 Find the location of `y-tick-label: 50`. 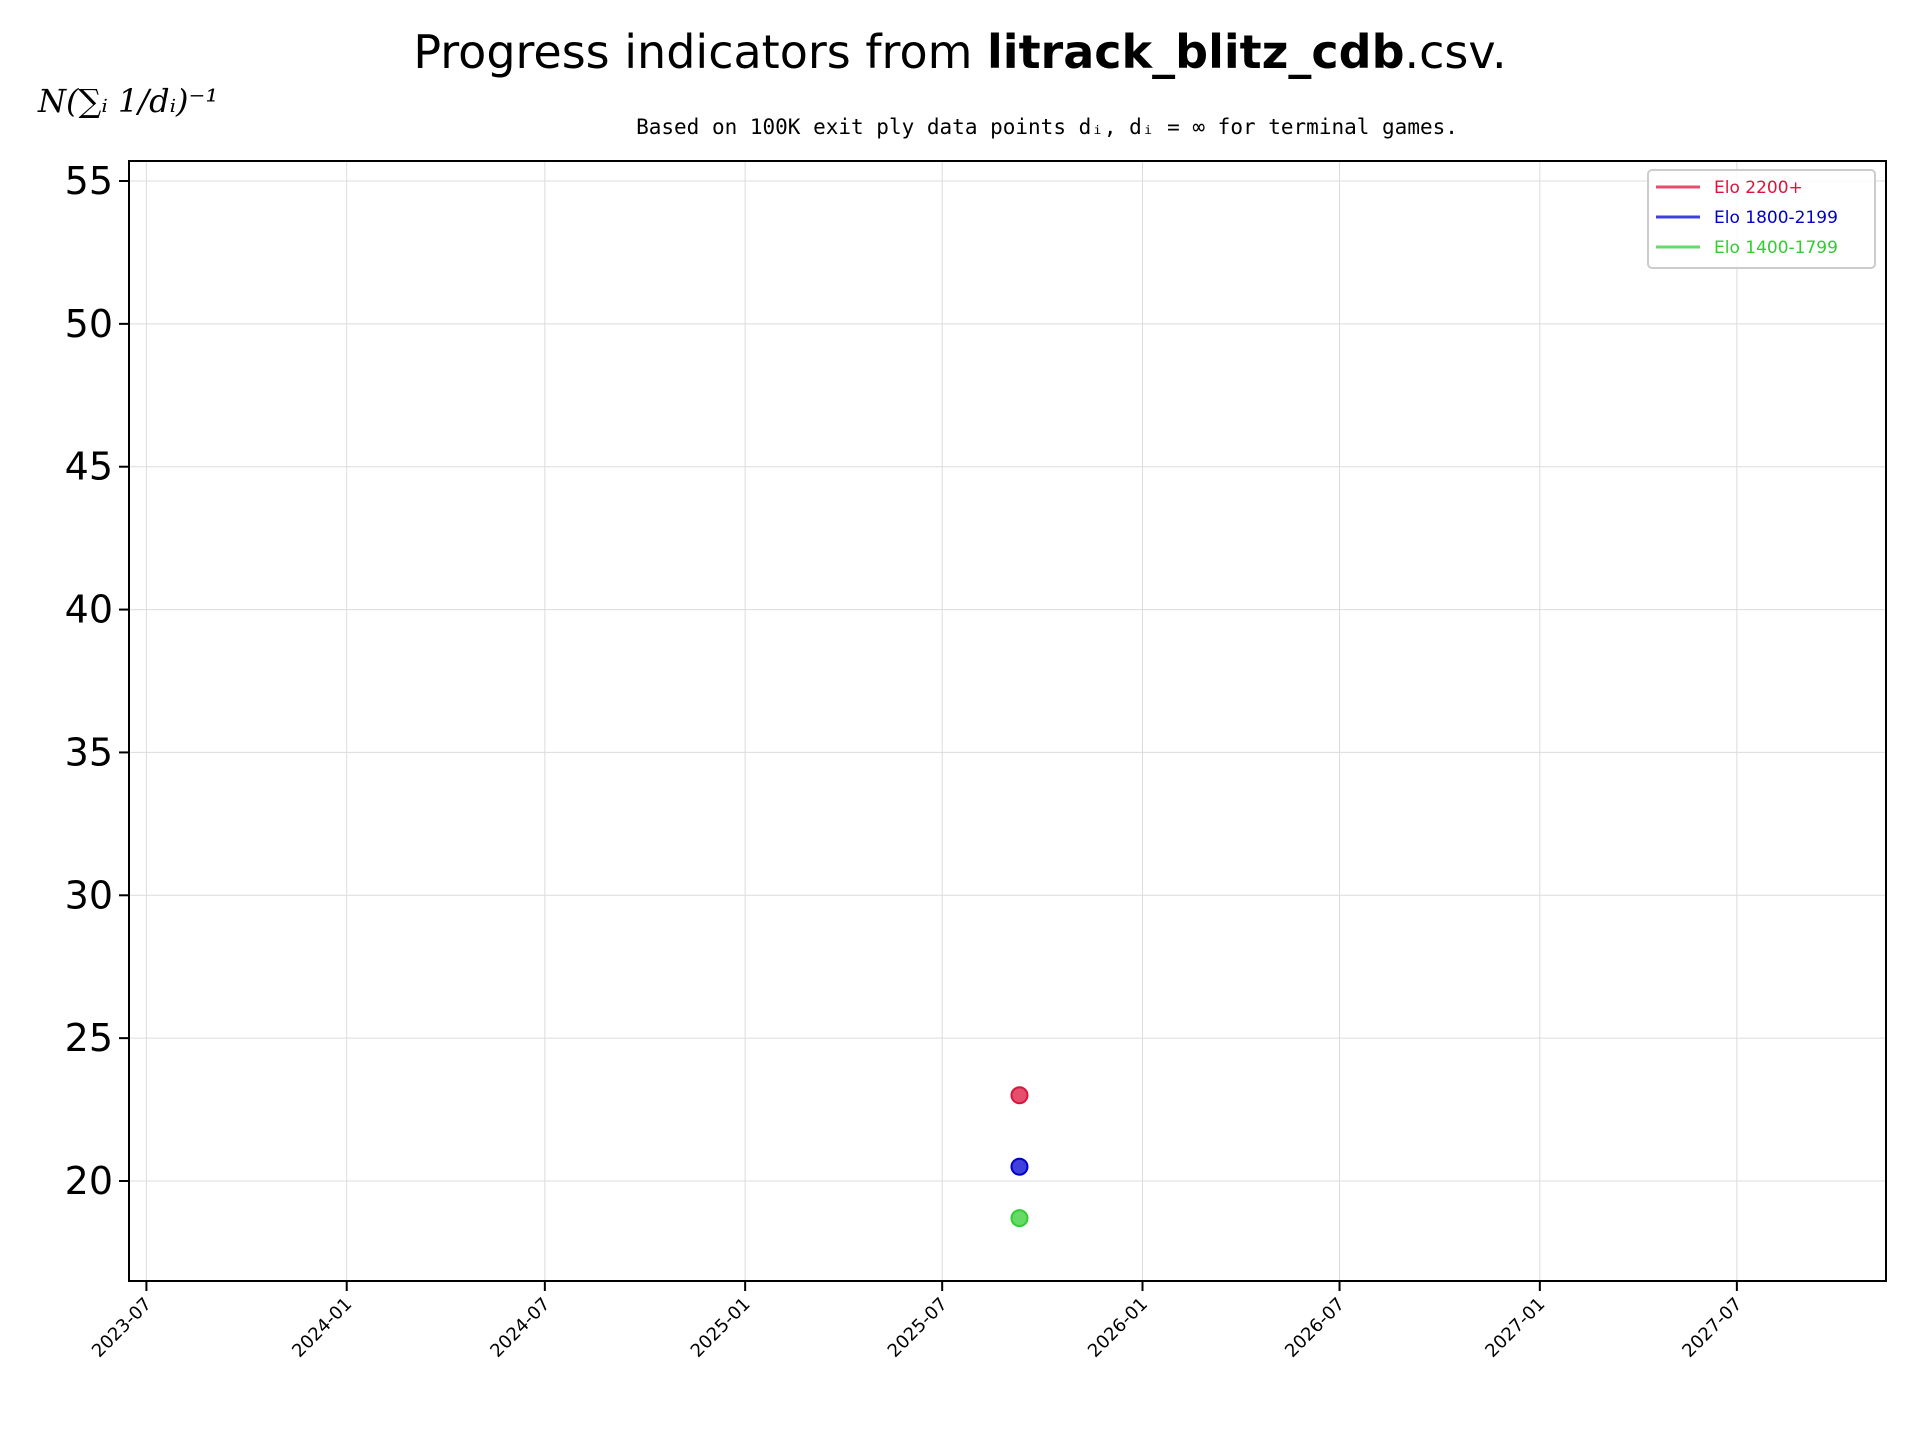

y-tick-label: 50 is located at coordinates (89, 324).